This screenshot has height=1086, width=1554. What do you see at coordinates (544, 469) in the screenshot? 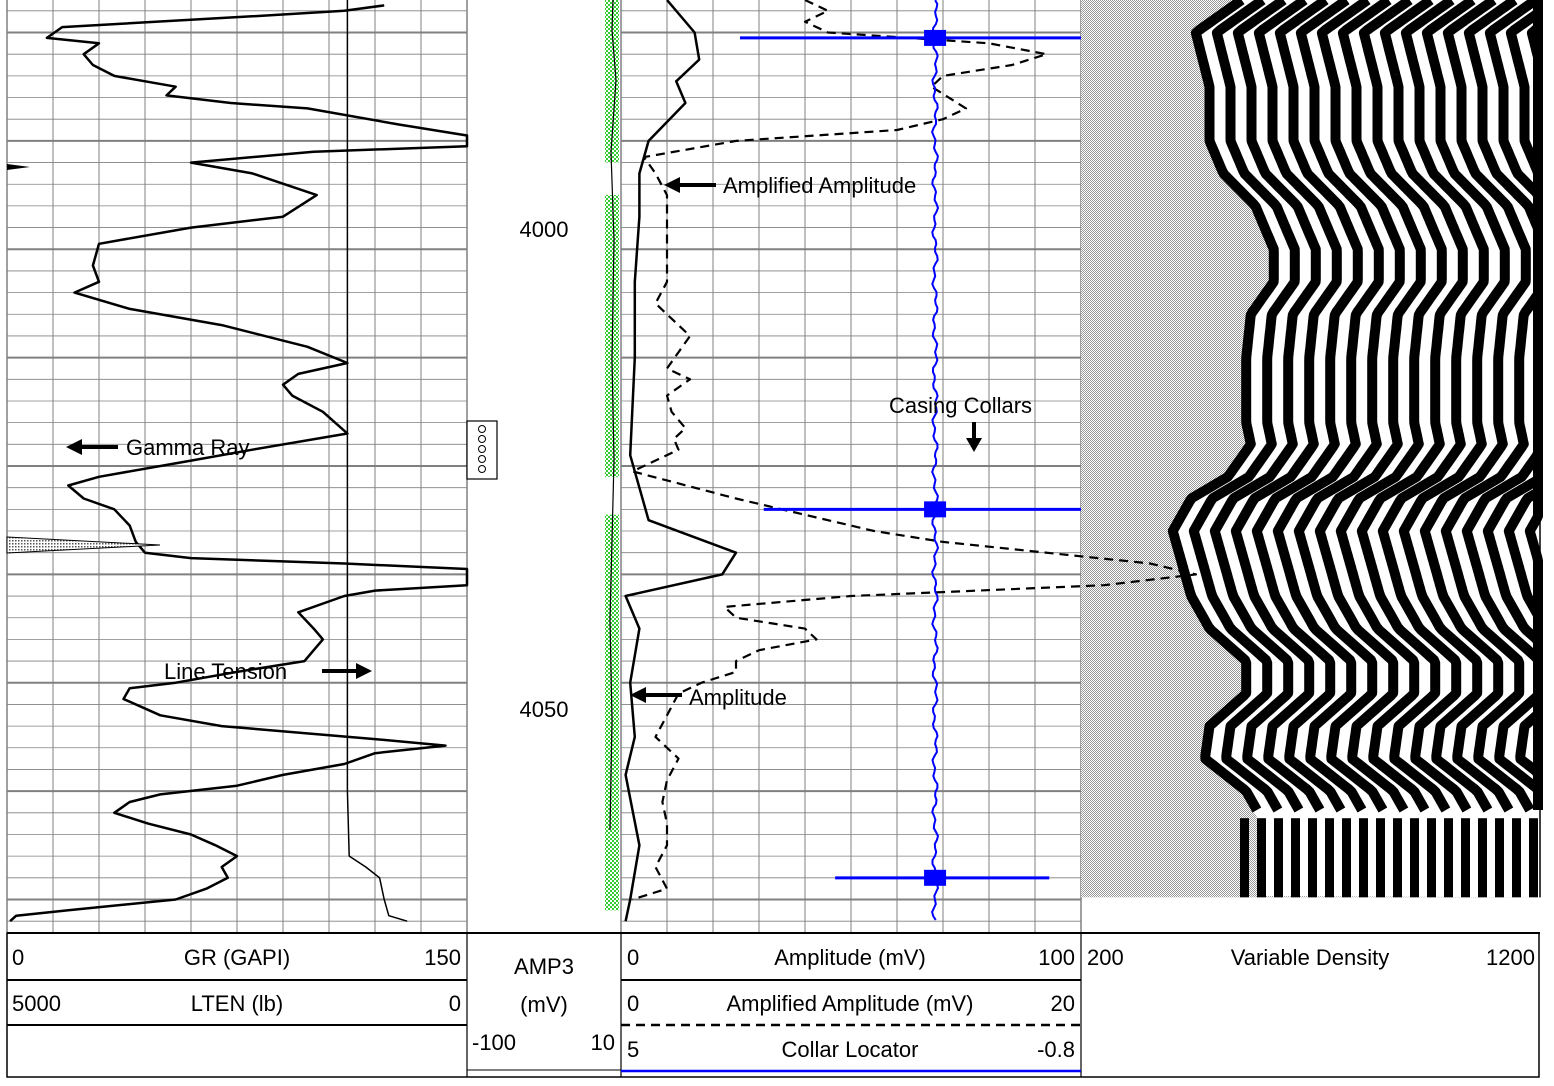
I see `depth-labels: 4000 4050` at bounding box center [544, 469].